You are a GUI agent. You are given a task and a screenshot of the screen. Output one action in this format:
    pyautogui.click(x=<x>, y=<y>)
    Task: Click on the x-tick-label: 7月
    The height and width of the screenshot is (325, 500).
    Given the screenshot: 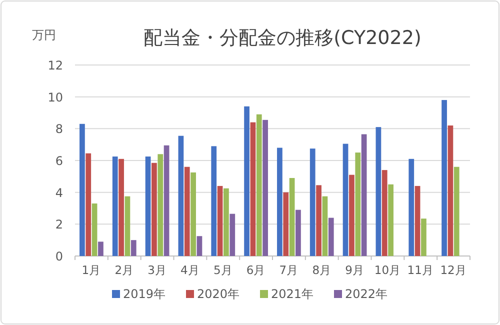 What is the action you would take?
    pyautogui.click(x=289, y=270)
    